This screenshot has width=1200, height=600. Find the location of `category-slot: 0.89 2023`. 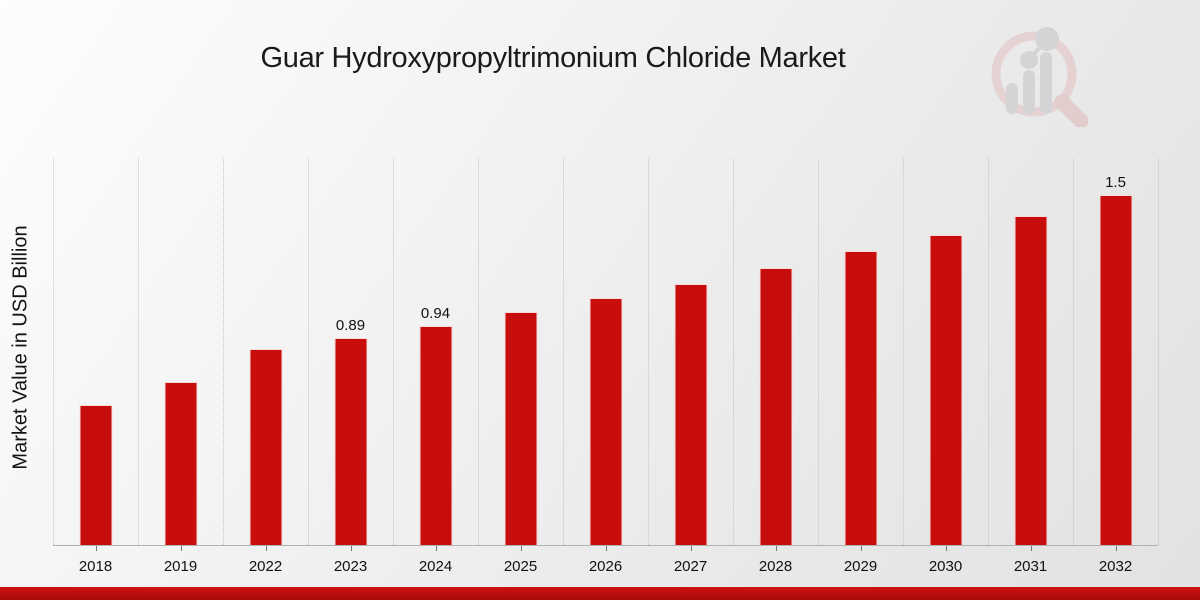

category-slot: 0.89 2023 is located at coordinates (350, 366).